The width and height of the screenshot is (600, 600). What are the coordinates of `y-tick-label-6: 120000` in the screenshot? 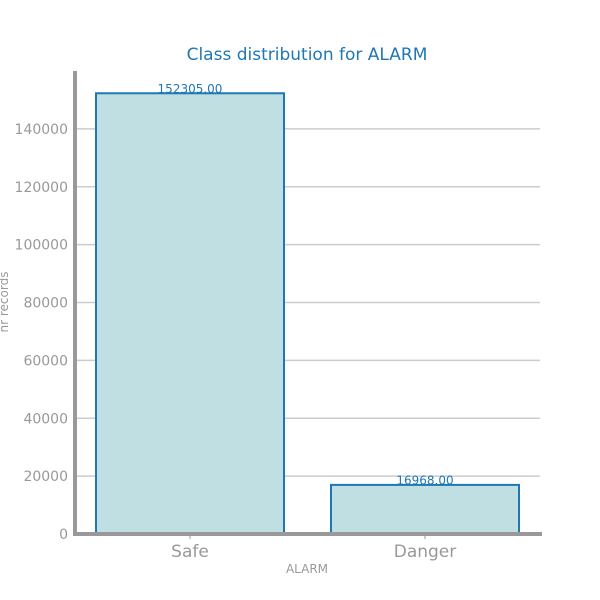 It's located at (41, 188).